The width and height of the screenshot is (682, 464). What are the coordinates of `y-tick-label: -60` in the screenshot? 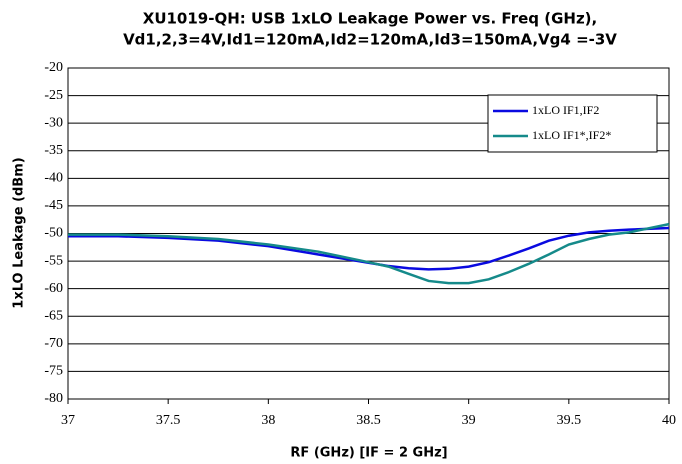 It's located at (53, 288).